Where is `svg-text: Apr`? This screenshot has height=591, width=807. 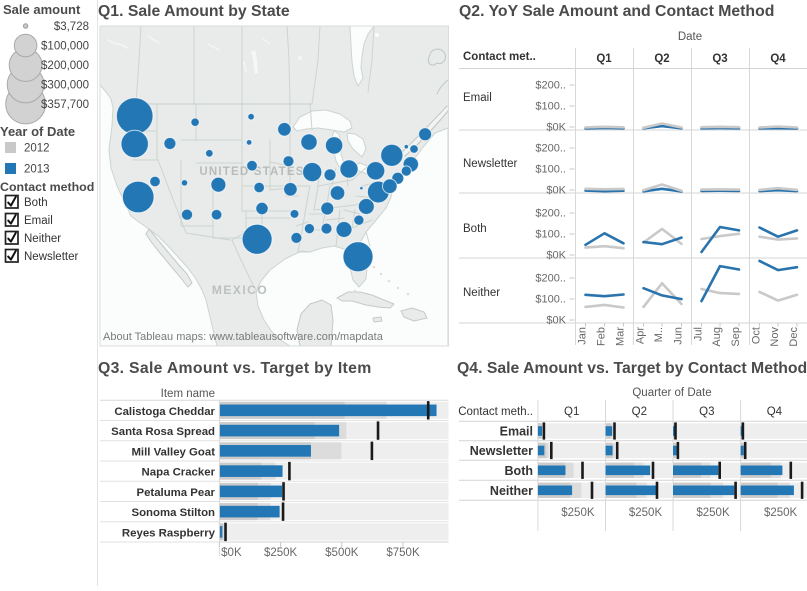 svg-text: Apr is located at coordinates (641, 335).